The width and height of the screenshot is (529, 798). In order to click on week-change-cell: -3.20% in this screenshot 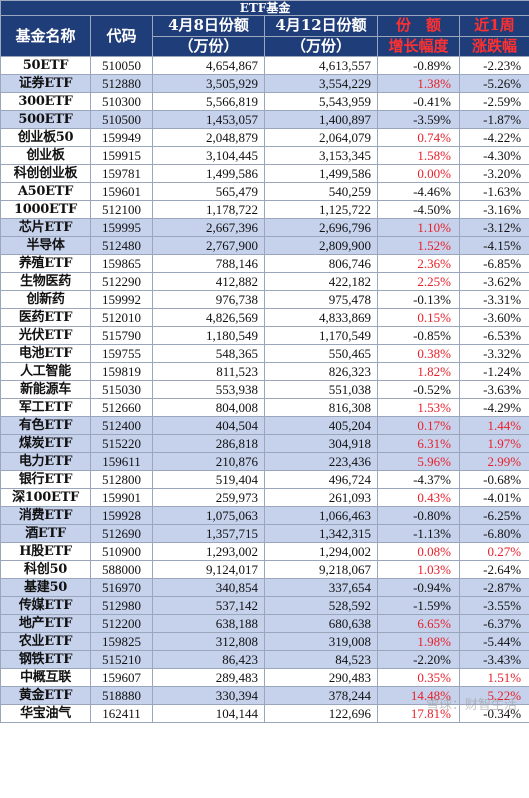, I will do `click(493, 173)`.